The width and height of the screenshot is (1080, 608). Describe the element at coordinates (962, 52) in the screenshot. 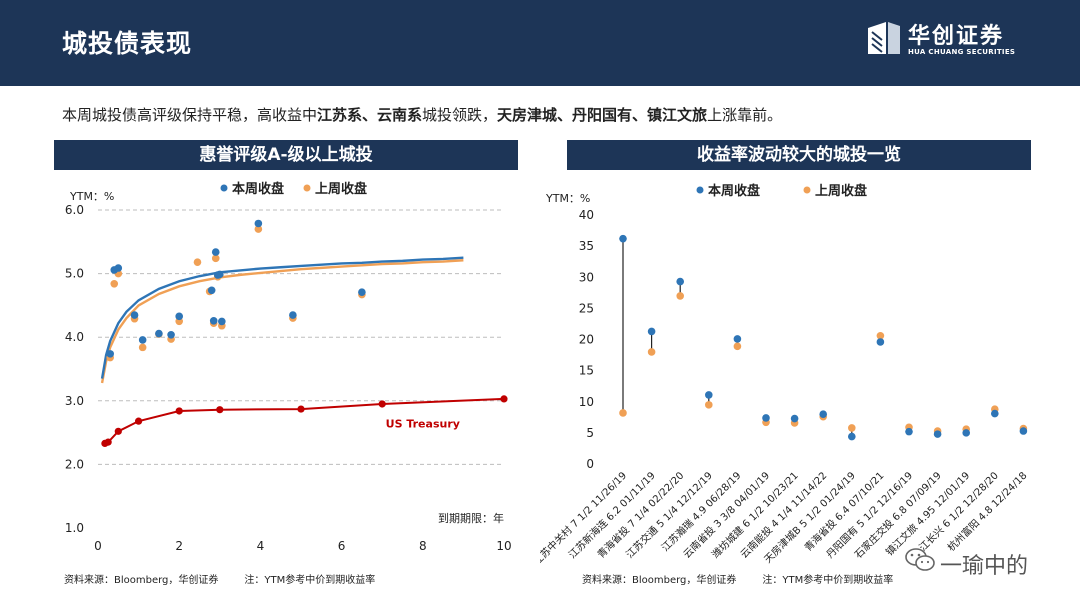

I see `logo-text-en: HUA CHUANG SECURITIES` at that location.